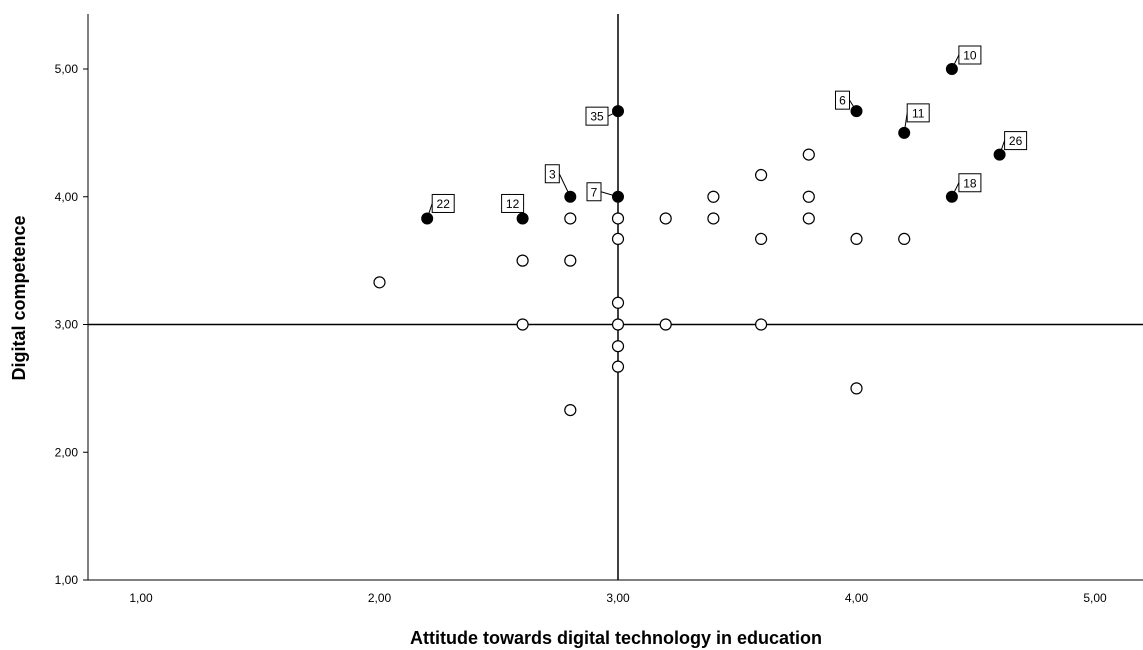  I want to click on x-tick-label: 5,00, so click(1095, 598).